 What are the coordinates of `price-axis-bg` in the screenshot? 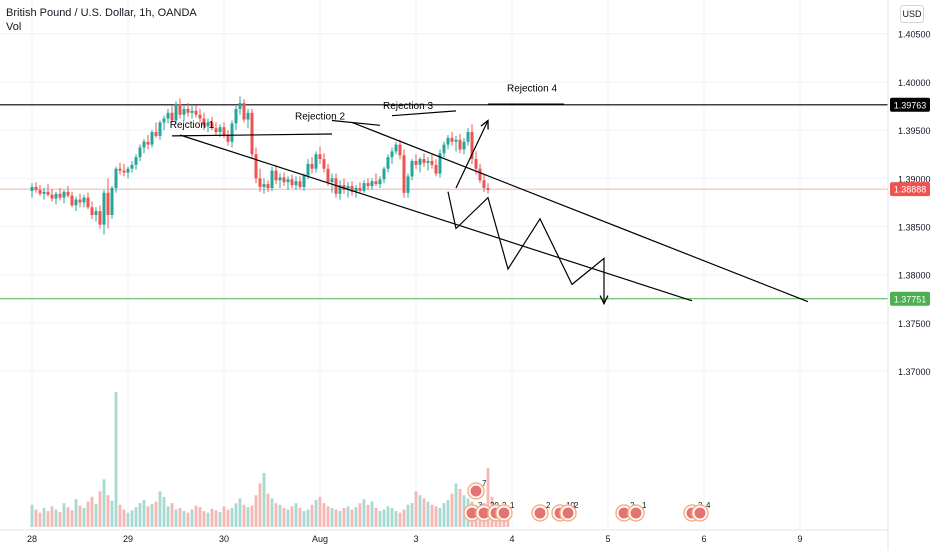 It's located at (910, 275).